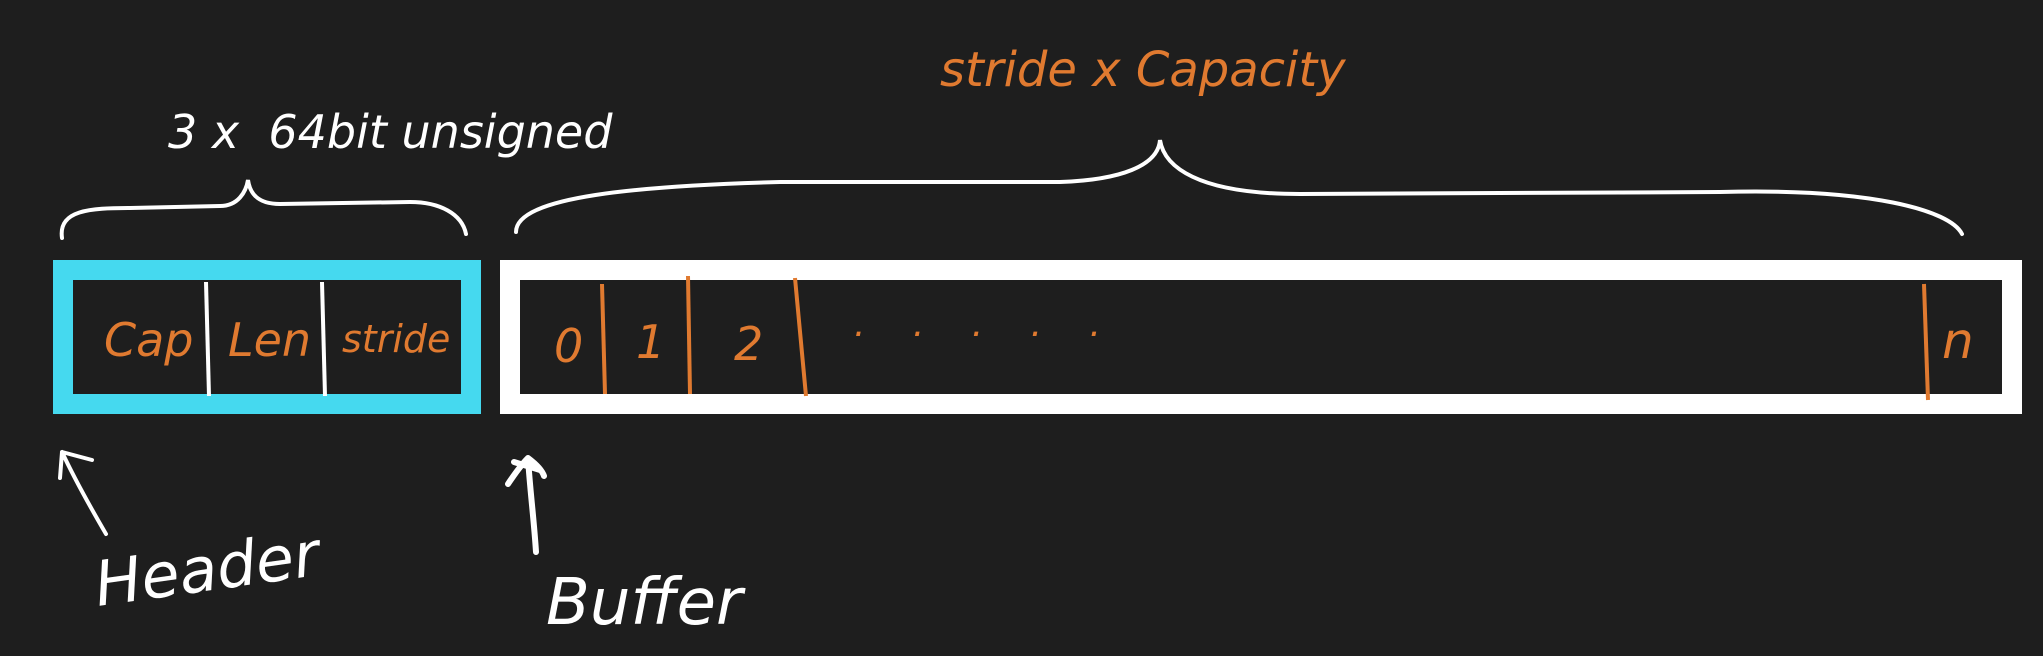 This screenshot has height=656, width=2043. I want to click on buffer-slot-1: 1, so click(650, 342).